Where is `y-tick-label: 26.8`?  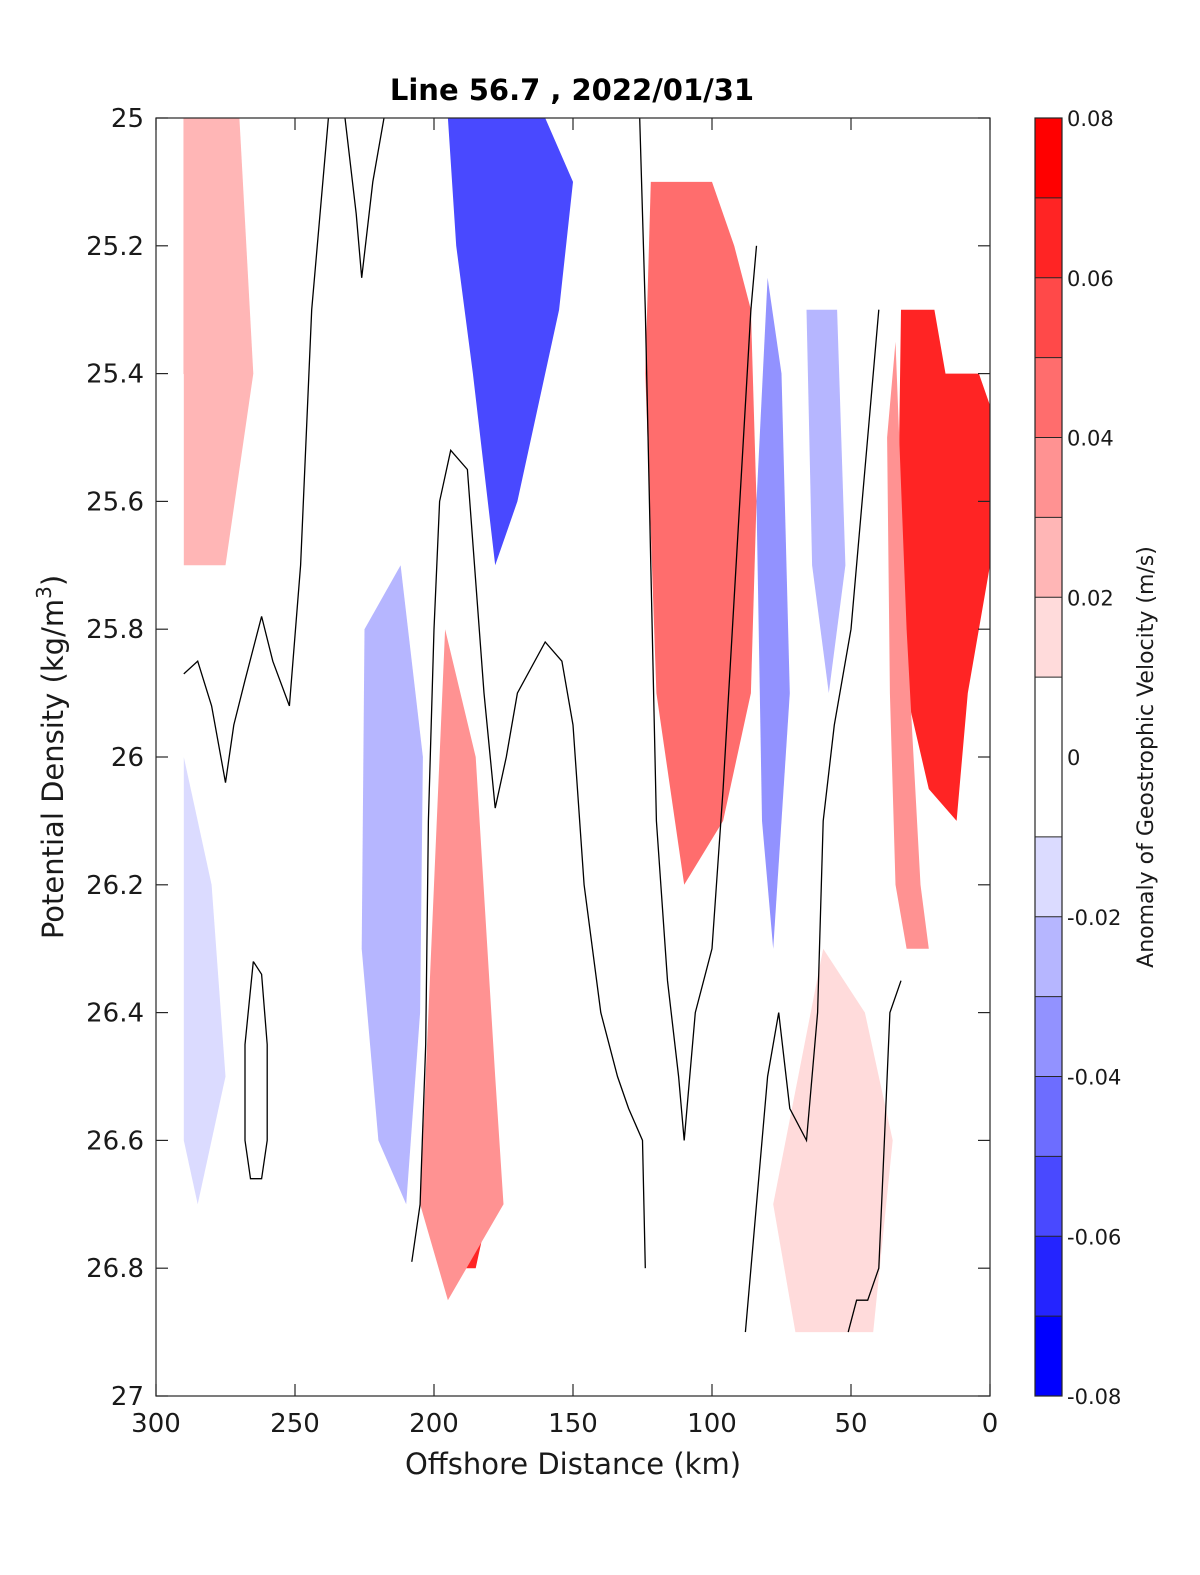 y-tick-label: 26.8 is located at coordinates (115, 1269).